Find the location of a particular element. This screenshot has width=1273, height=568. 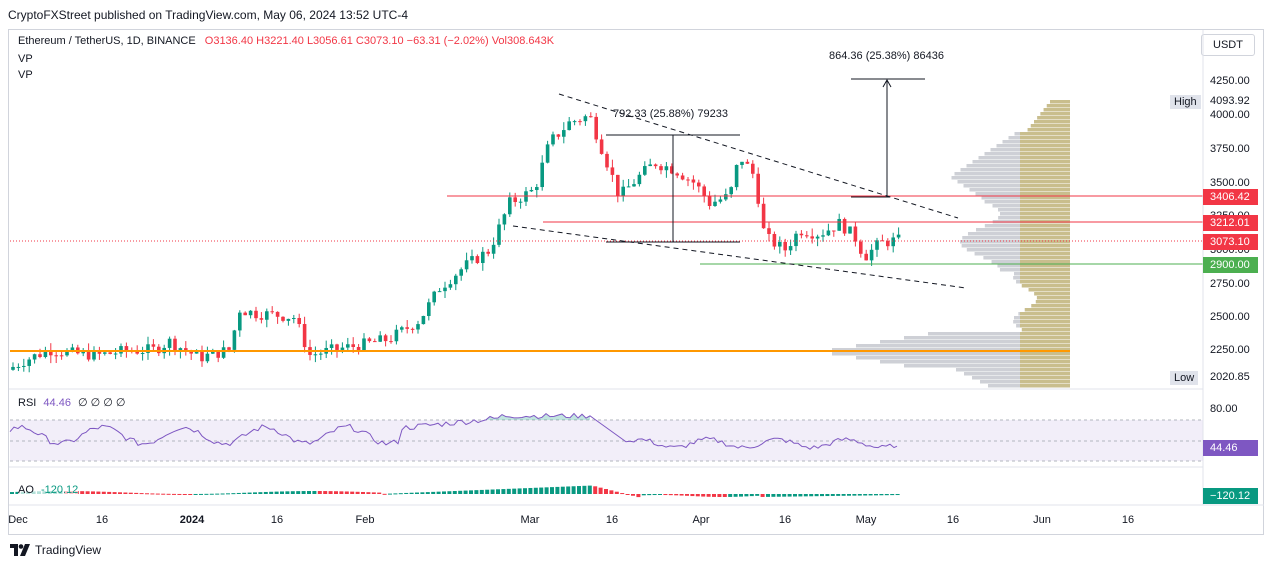

y-tick: 2500.00 is located at coordinates (1230, 317).